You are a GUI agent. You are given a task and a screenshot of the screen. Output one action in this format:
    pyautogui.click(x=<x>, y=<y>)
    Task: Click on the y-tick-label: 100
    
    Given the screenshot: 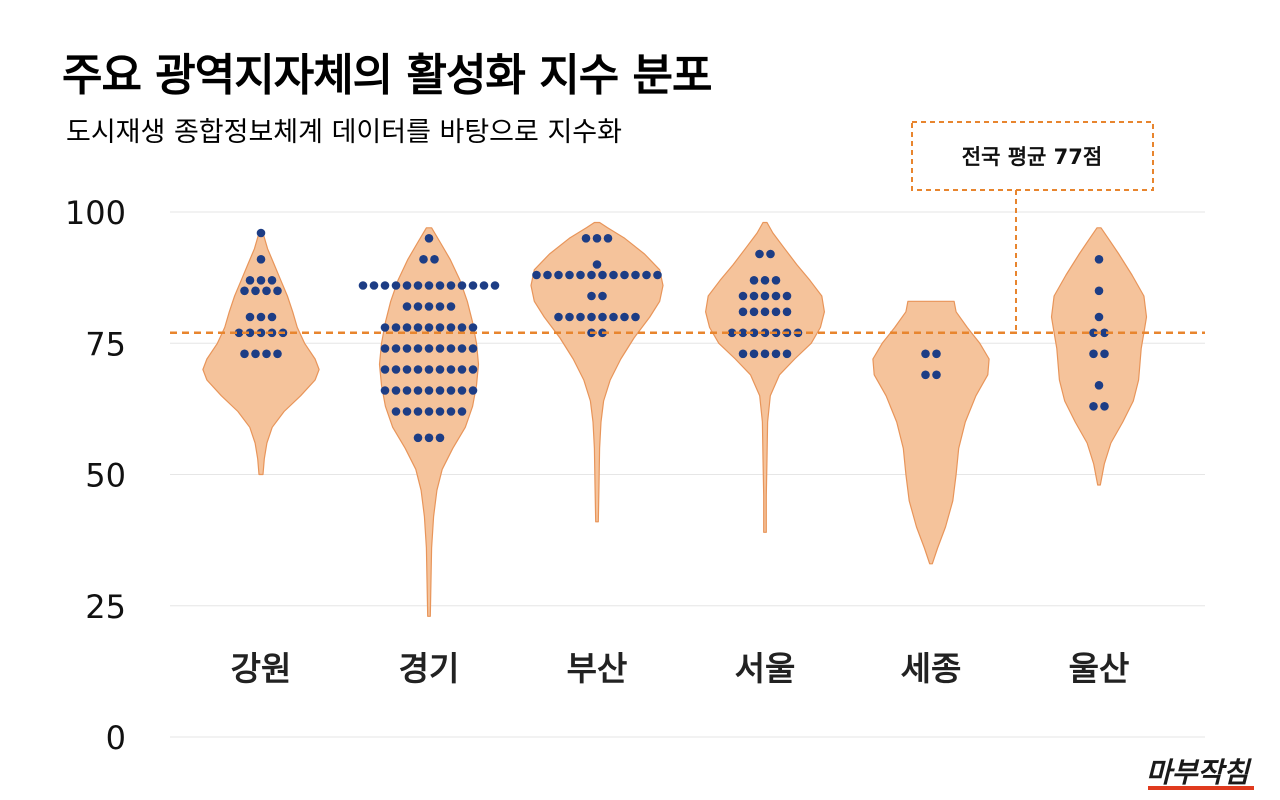 What is the action you would take?
    pyautogui.click(x=95, y=213)
    